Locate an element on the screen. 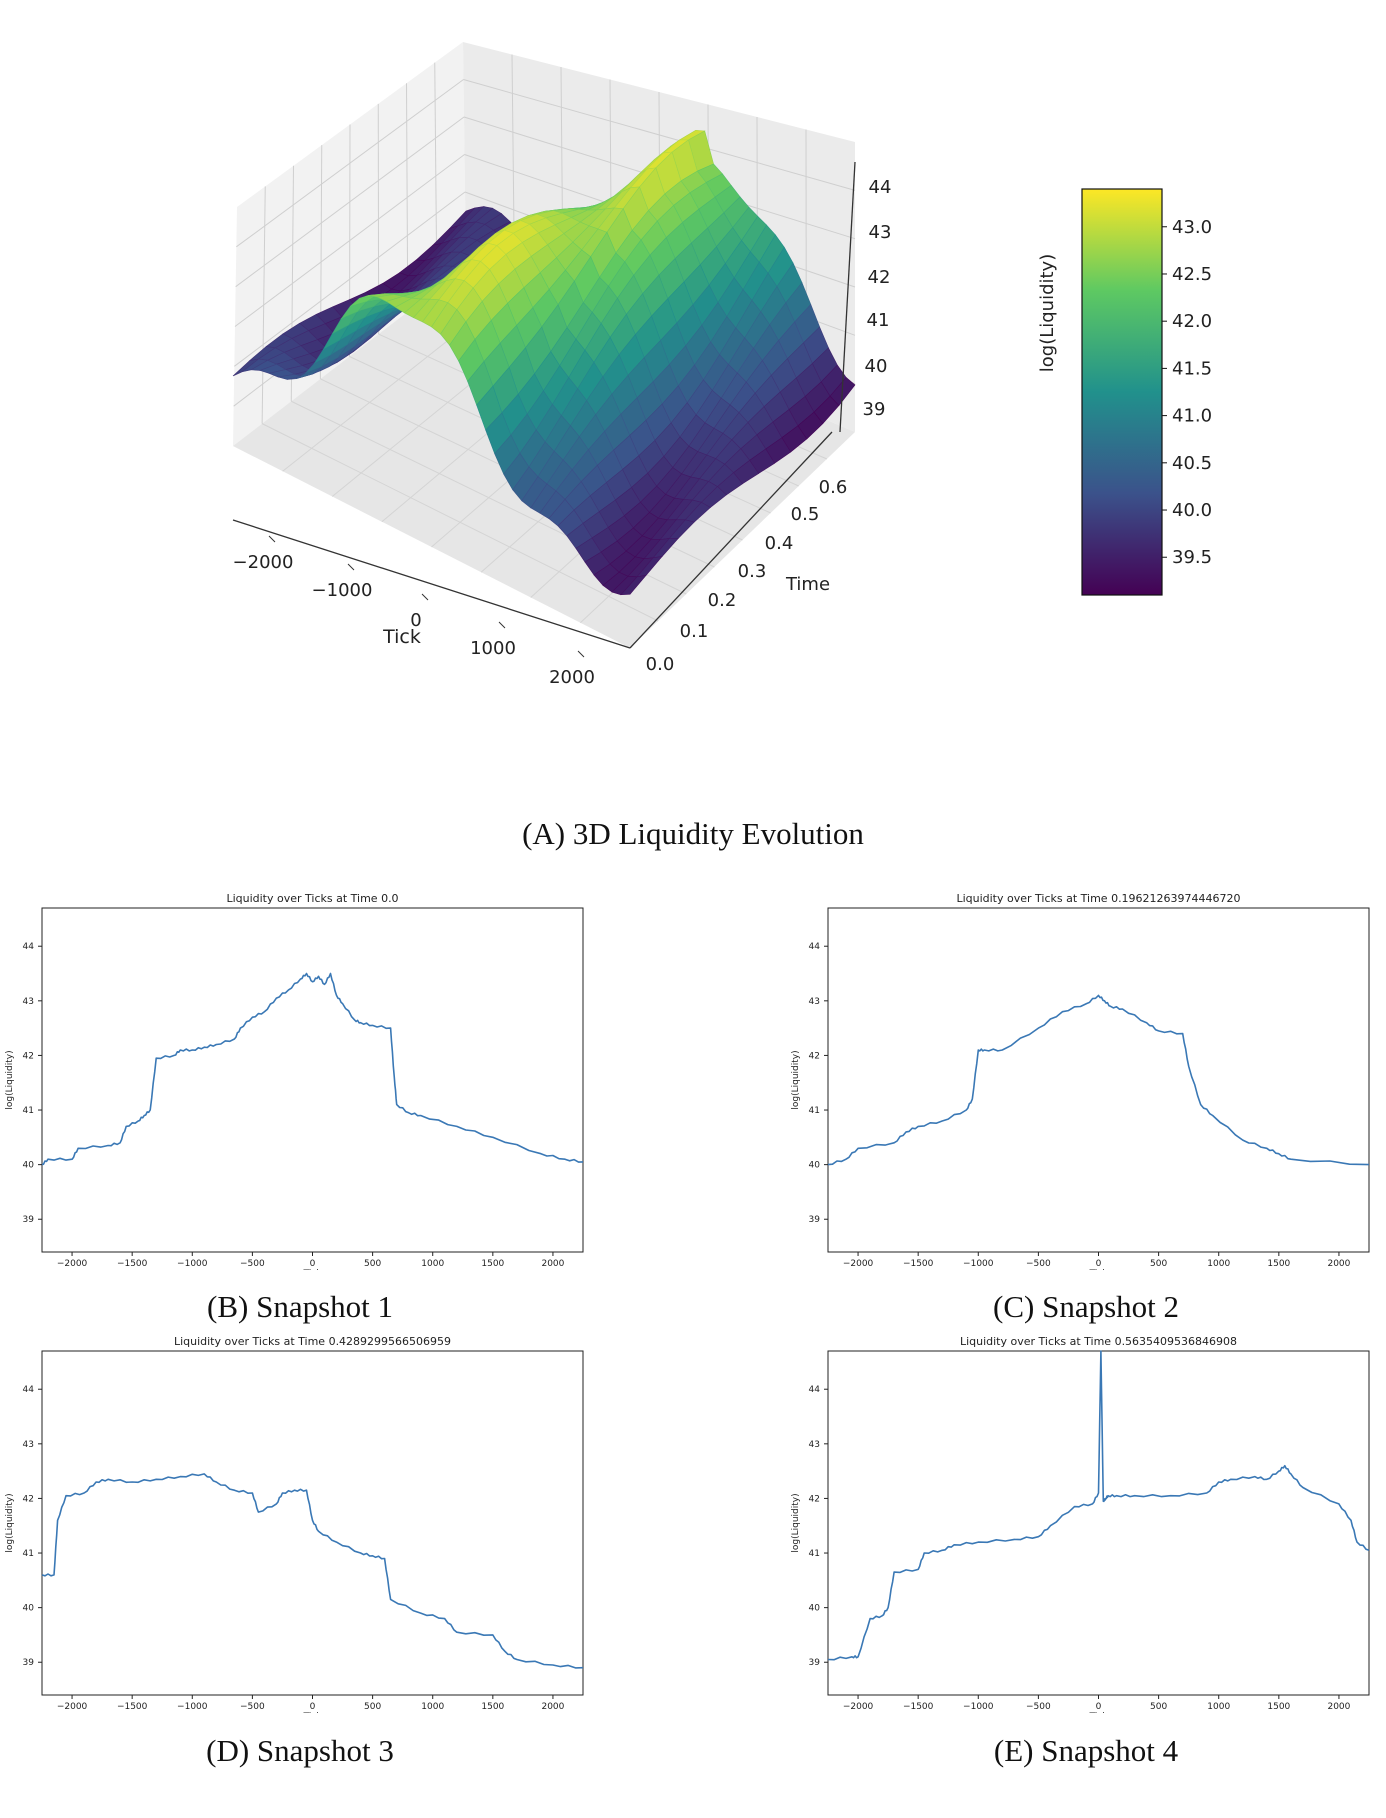 The width and height of the screenshot is (1386, 1818). snapshot-d-x-tick-label: −2000 is located at coordinates (72, 1707).